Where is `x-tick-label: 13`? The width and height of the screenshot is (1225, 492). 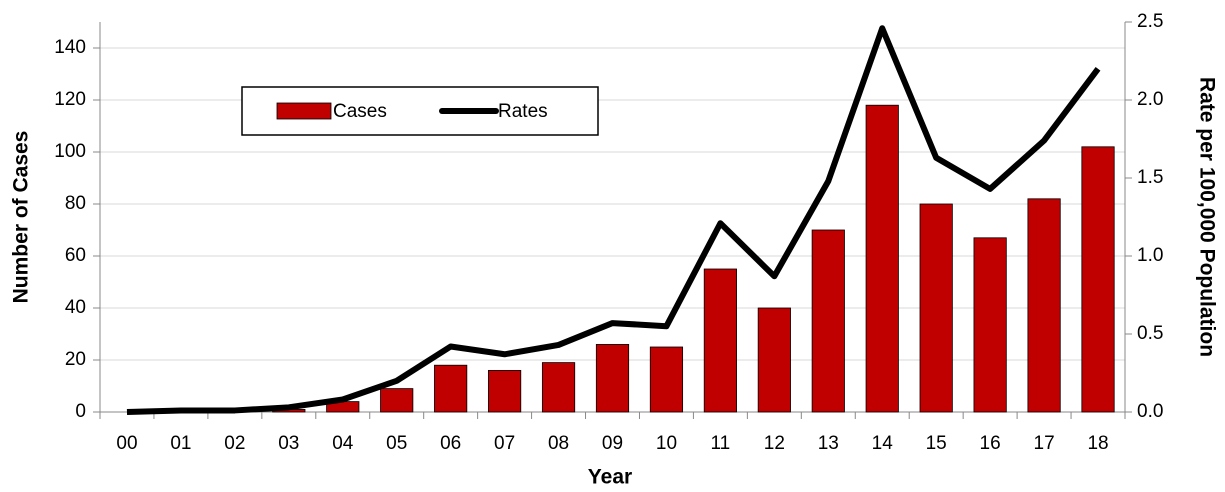 x-tick-label: 13 is located at coordinates (828, 443).